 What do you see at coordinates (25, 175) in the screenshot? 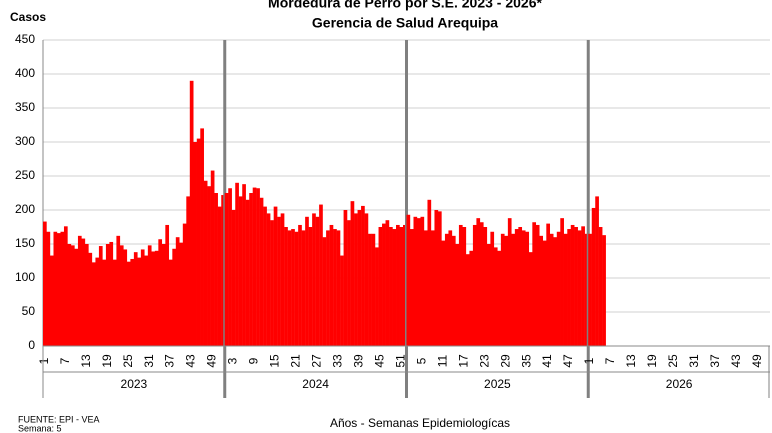
I see `y-tick-label: 250` at bounding box center [25, 175].